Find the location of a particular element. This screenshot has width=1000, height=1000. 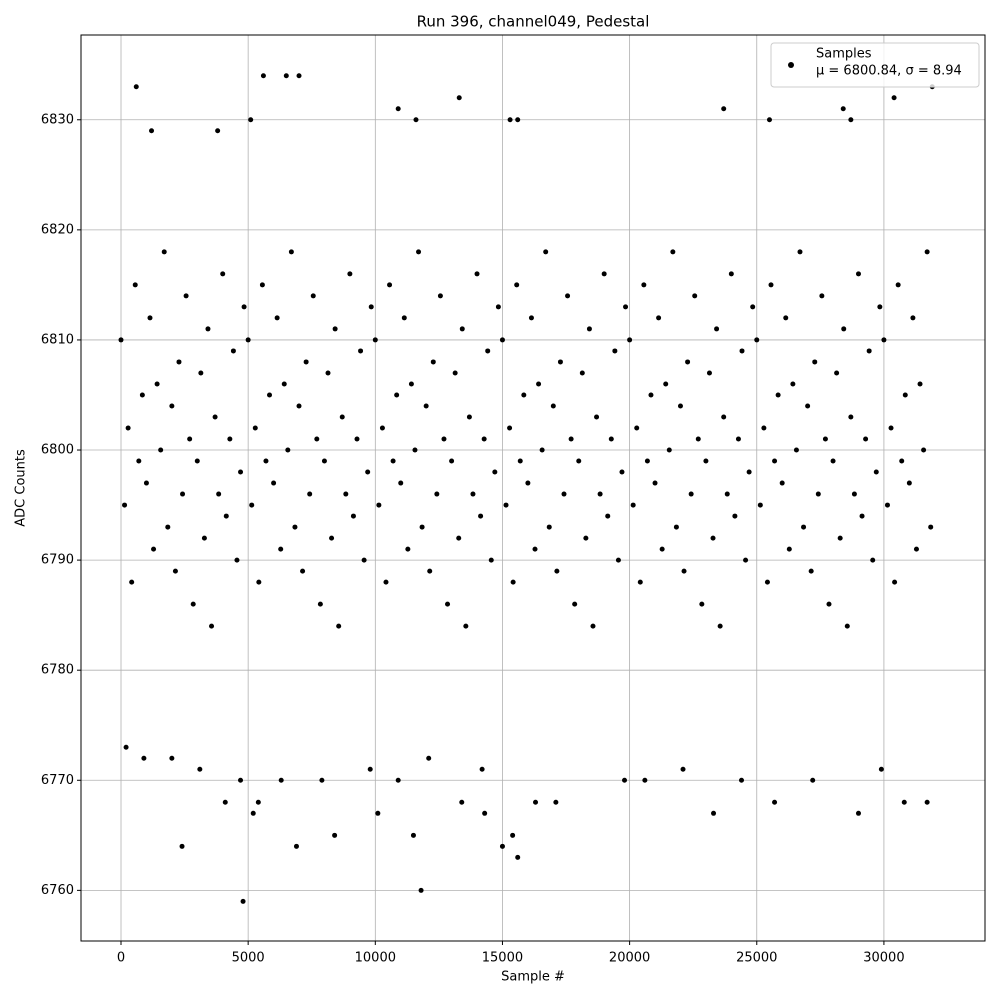

x-tick-label: 15000 is located at coordinates (502, 958).